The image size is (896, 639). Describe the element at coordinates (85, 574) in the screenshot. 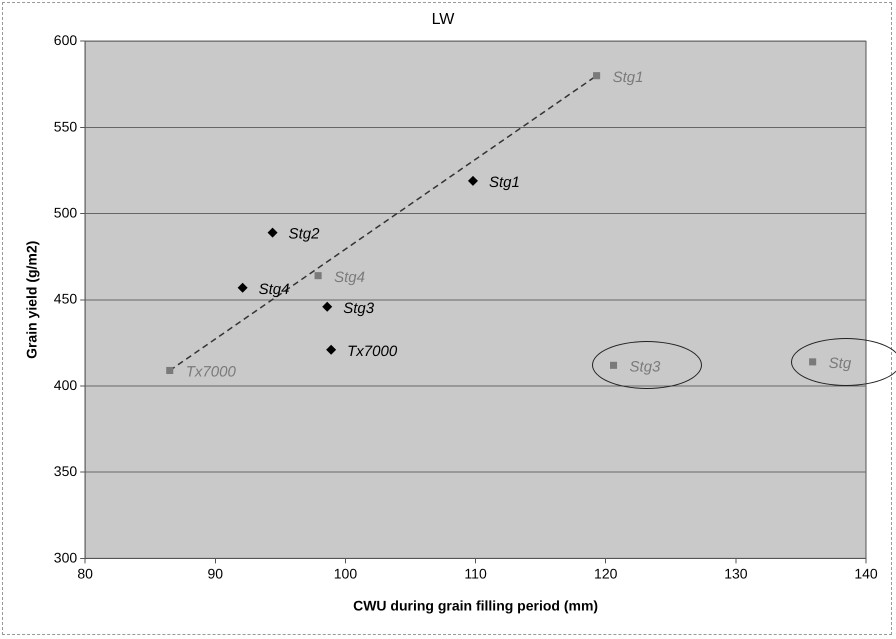

I see `x-tick-label: 80` at that location.